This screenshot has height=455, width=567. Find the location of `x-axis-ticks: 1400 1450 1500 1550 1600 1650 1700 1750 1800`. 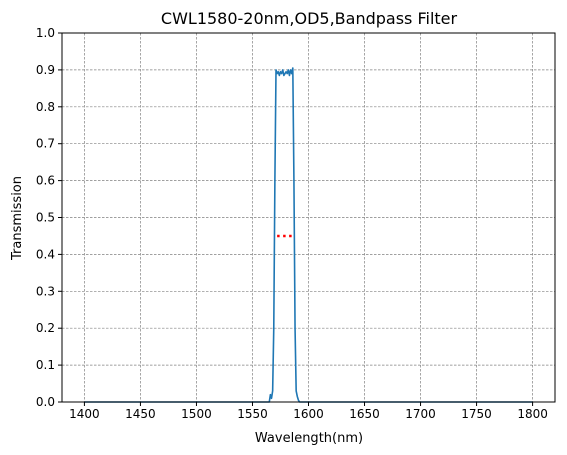

x-axis-ticks: 1400 1450 1500 1550 1600 1650 1700 1750 1800 is located at coordinates (308, 411).